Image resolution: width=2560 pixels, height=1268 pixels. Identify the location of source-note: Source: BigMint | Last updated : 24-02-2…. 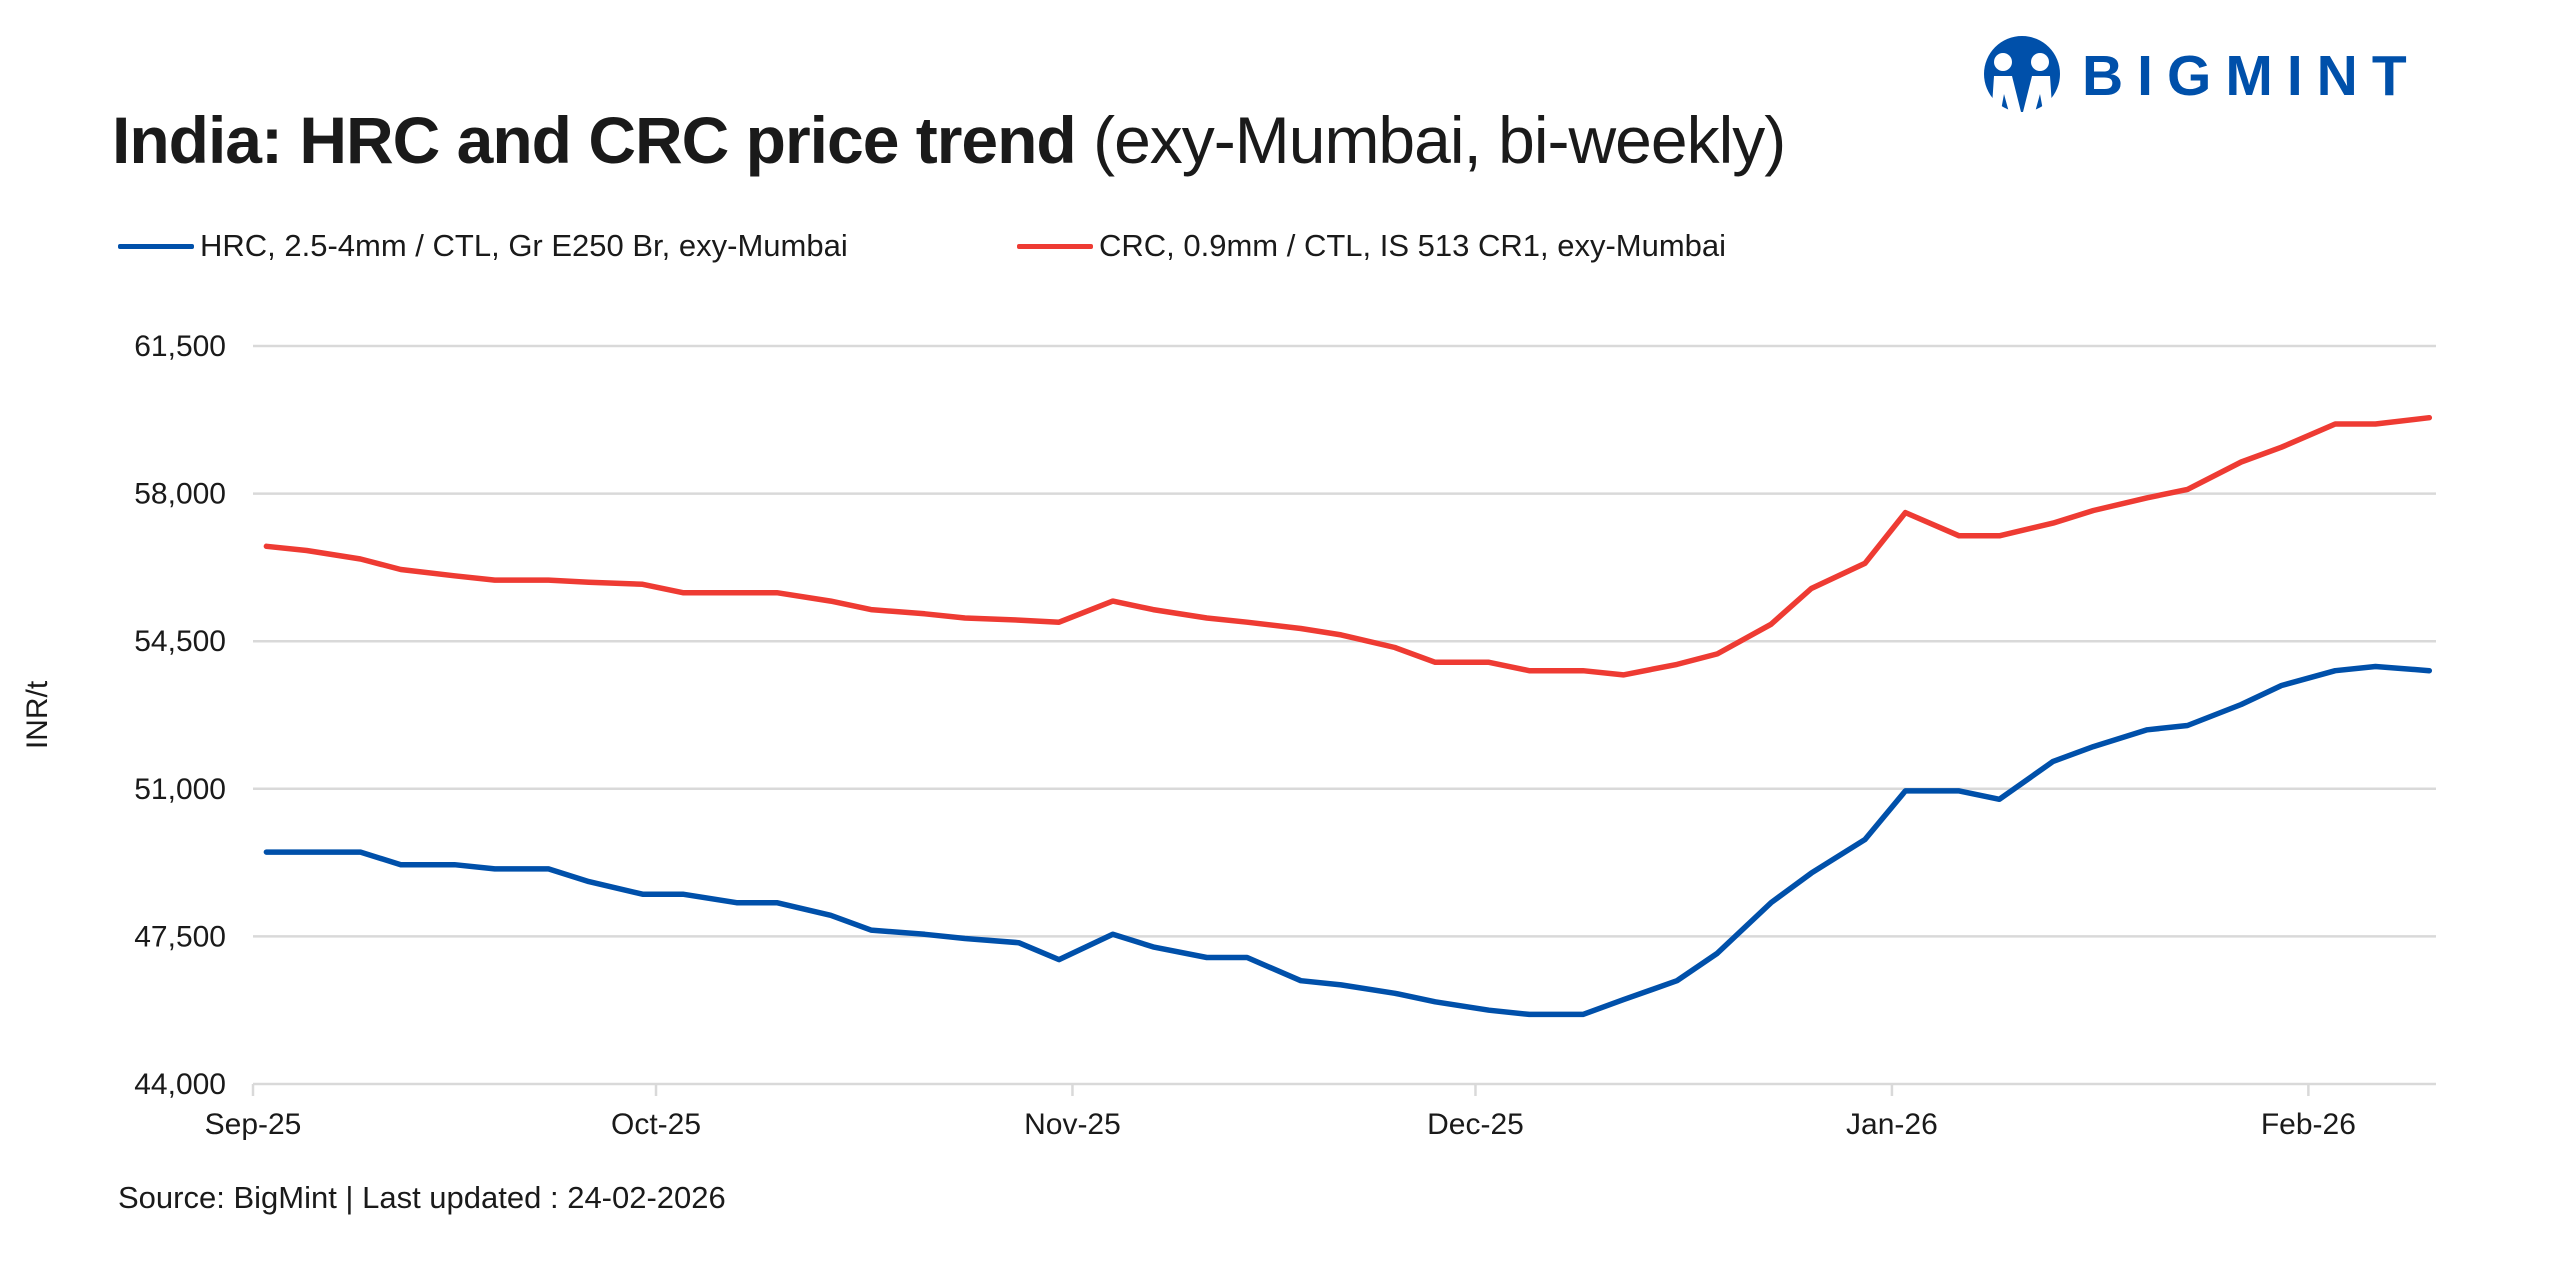
(422, 1197).